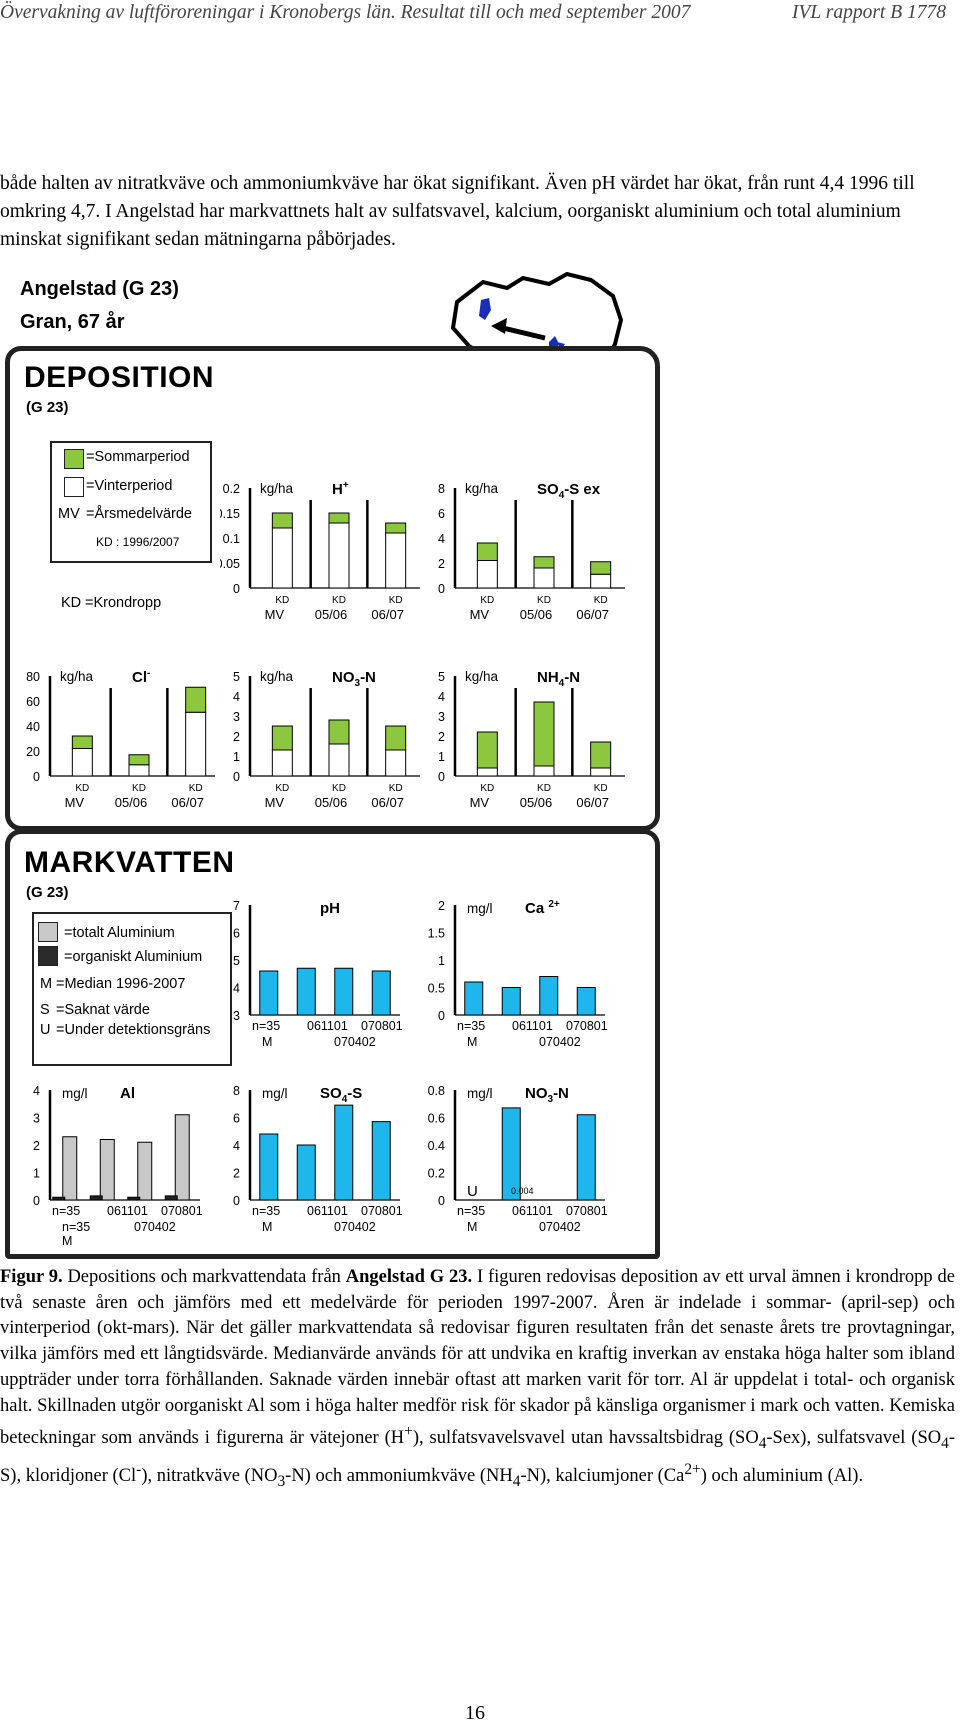 The width and height of the screenshot is (960, 1730). I want to click on mv-label: =Årsmedelvärde, so click(139, 514).